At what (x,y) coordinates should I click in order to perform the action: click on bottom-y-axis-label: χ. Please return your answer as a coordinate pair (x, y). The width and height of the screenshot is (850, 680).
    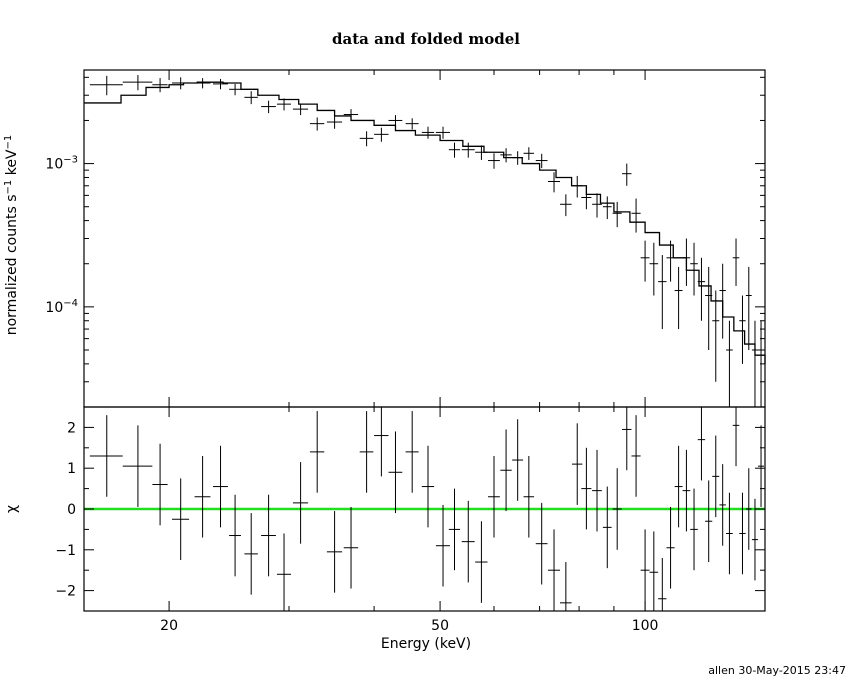
    Looking at the image, I should click on (12, 509).